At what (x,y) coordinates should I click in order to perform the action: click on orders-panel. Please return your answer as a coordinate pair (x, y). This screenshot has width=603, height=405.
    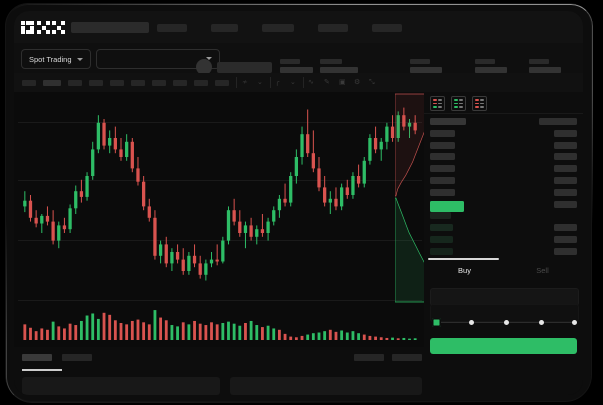
    Looking at the image, I should click on (219, 371).